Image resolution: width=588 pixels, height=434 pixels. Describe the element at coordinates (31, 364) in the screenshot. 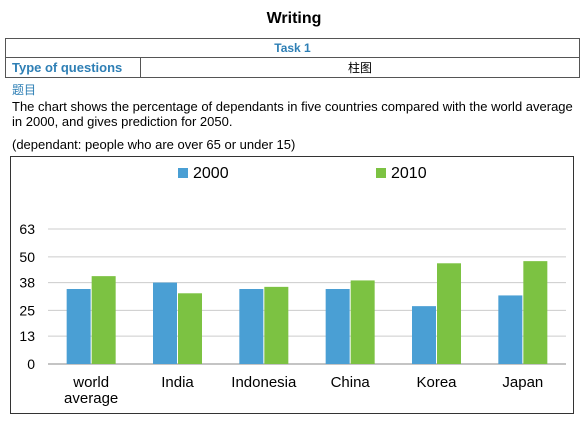

I see `y-tick-label: 0` at that location.